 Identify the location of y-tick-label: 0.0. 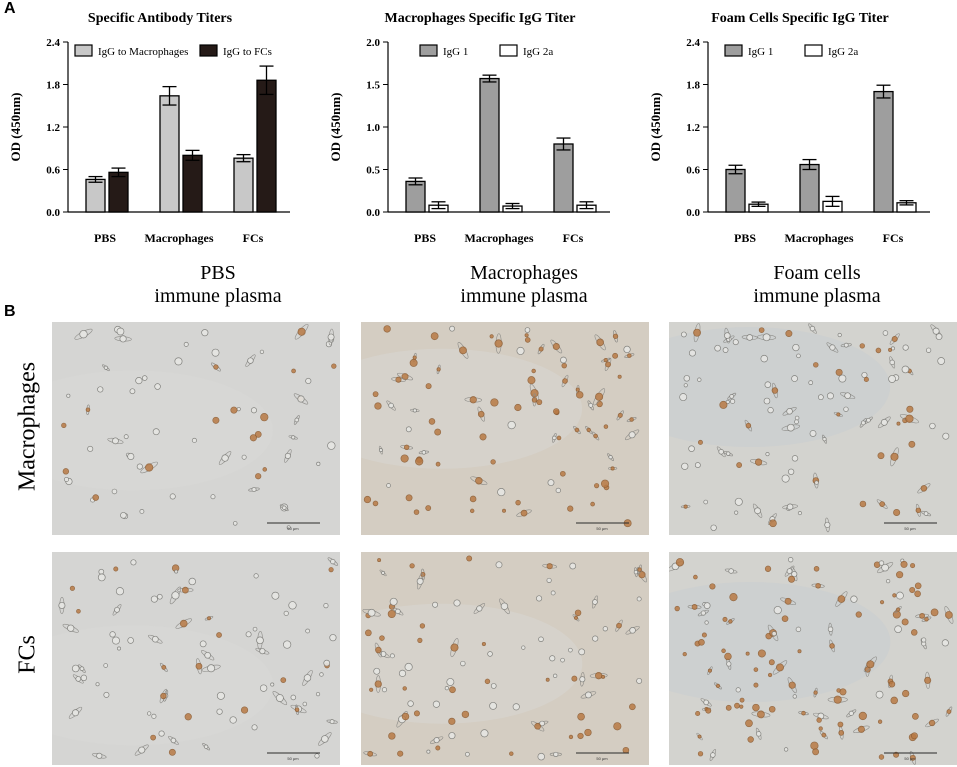
(693, 213).